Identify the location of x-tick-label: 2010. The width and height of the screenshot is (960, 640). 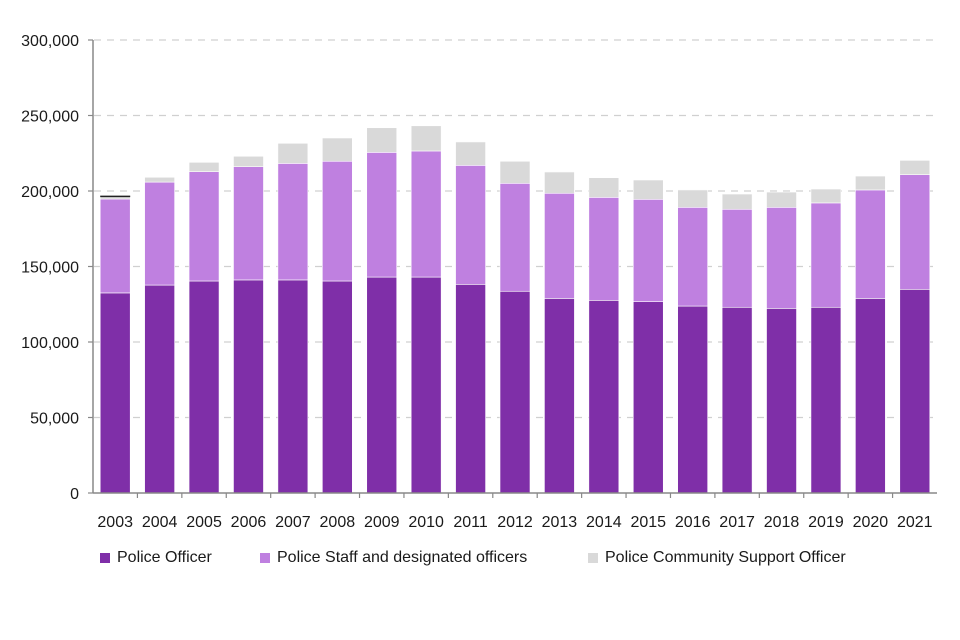
(426, 522).